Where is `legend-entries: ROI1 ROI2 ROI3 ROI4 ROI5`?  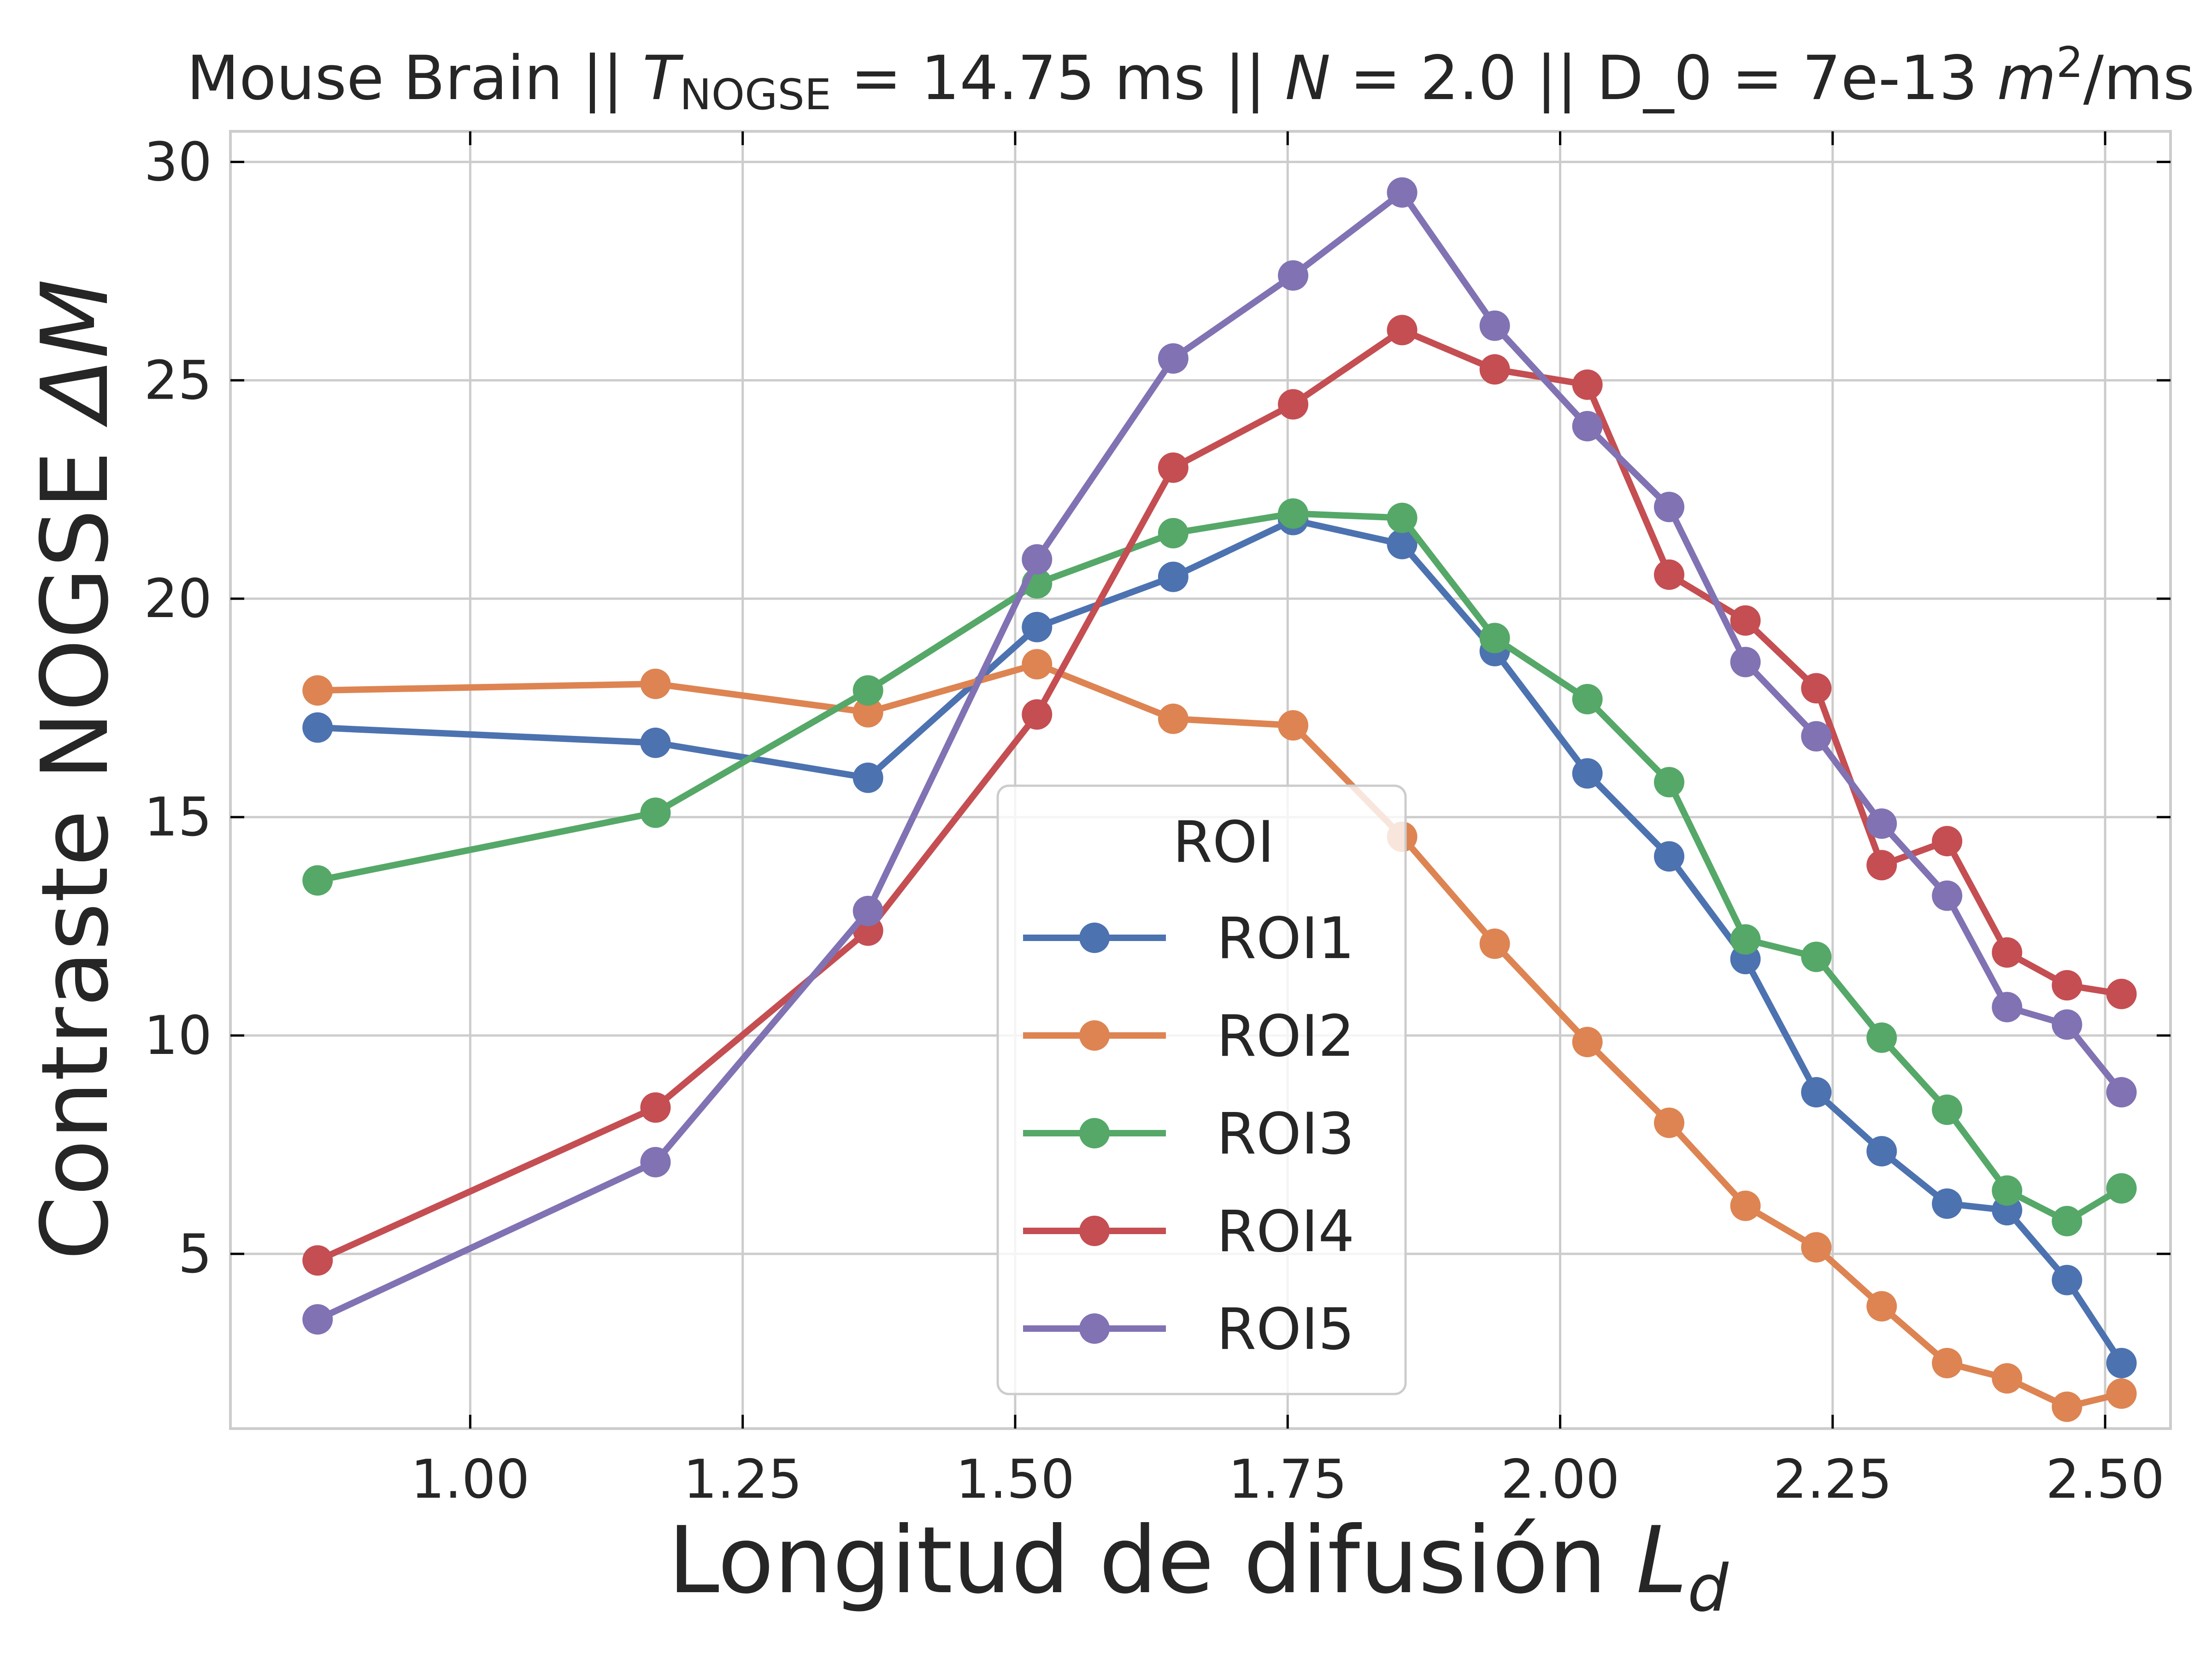
legend-entries: ROI1 ROI2 ROI3 ROI4 ROI5 is located at coordinates (1188, 1134).